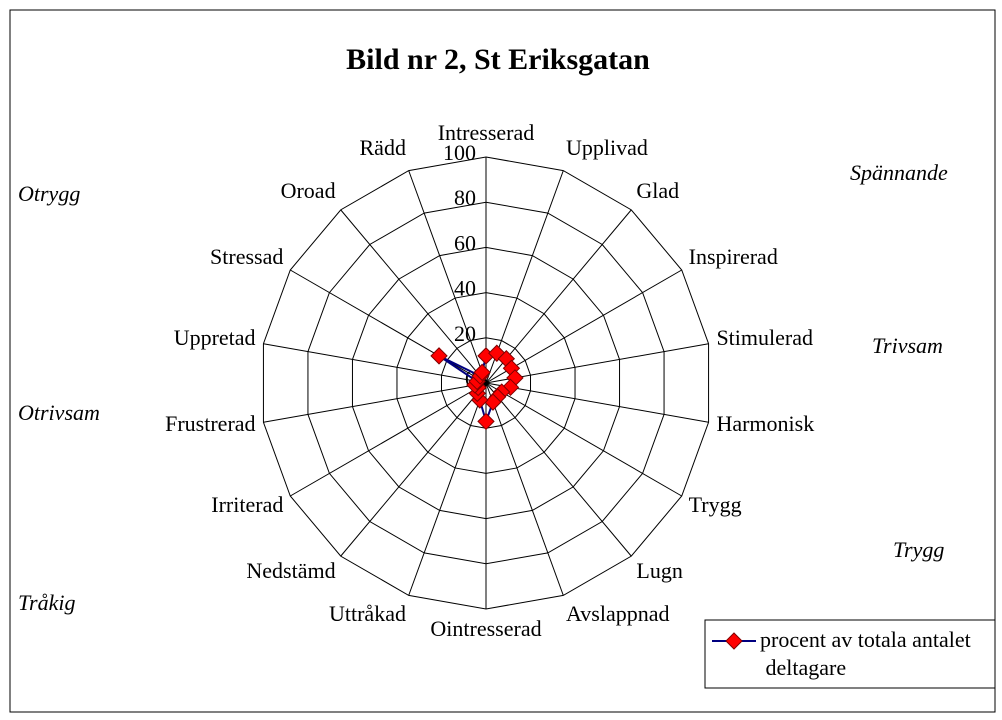 This screenshot has height=720, width=1002. Describe the element at coordinates (485, 628) in the screenshot. I see `category-label: Ointresserad` at that location.